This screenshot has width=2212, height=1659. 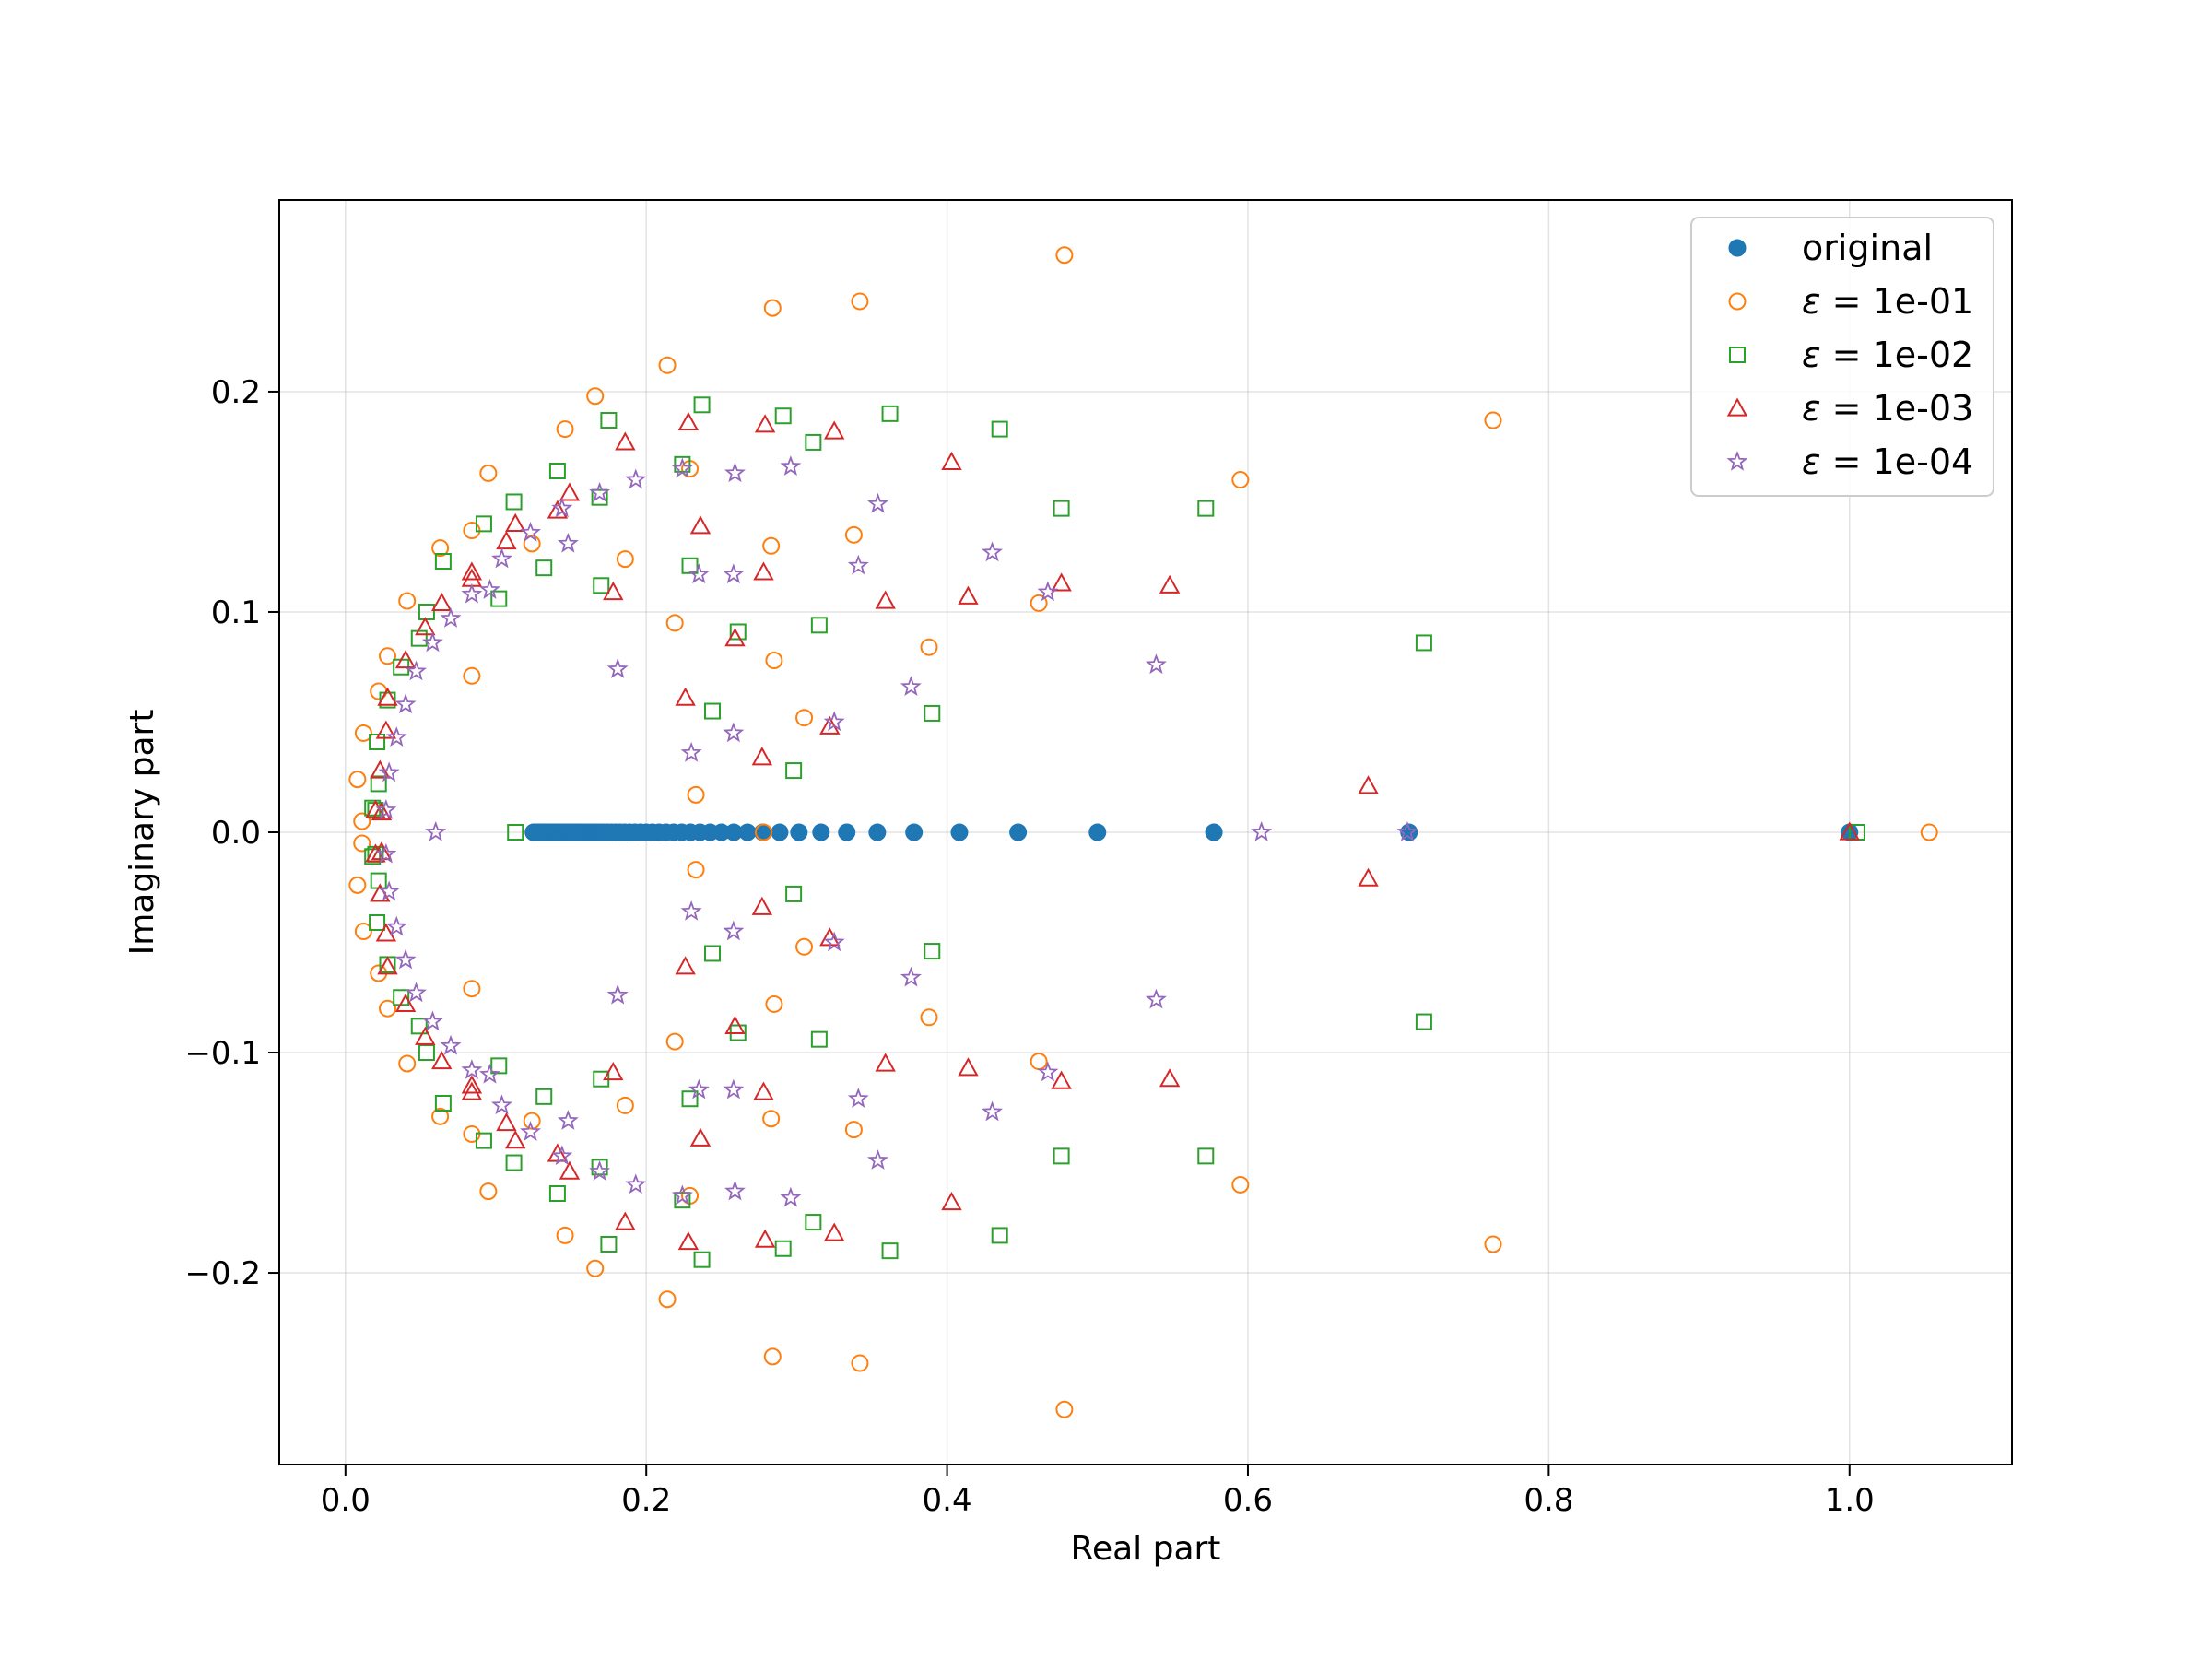 I want to click on x-tick-label: 1.0, so click(x=1850, y=1500).